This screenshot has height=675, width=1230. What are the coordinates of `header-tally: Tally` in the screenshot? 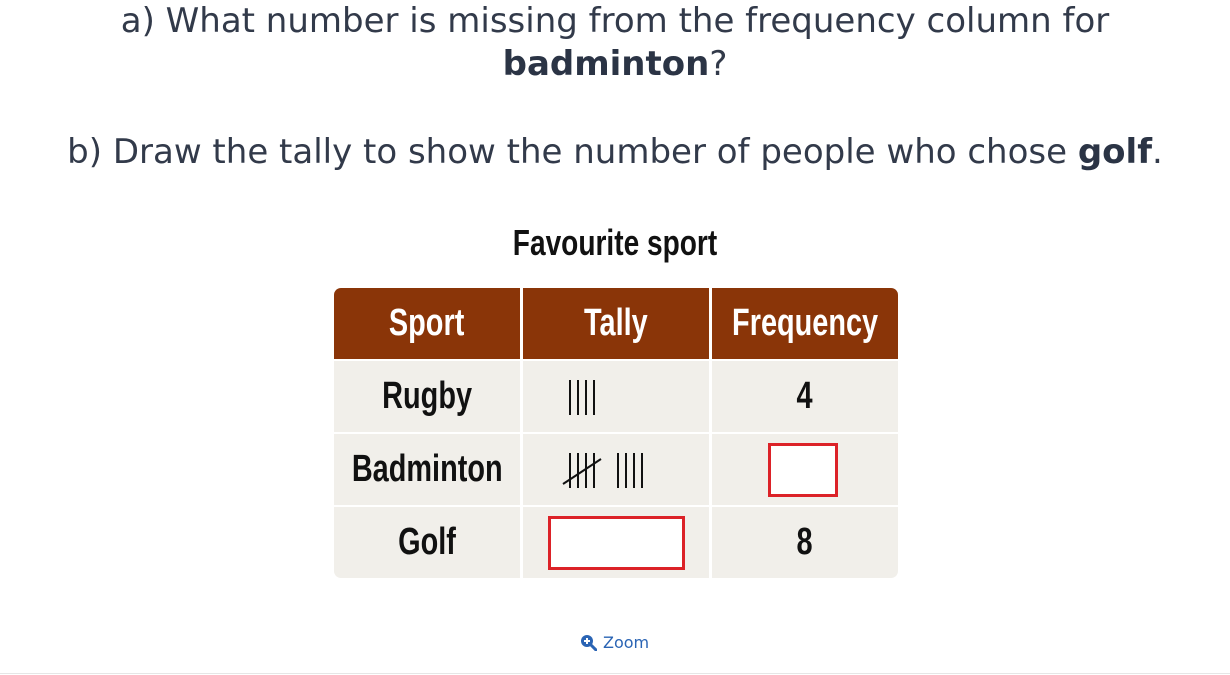 It's located at (616, 323).